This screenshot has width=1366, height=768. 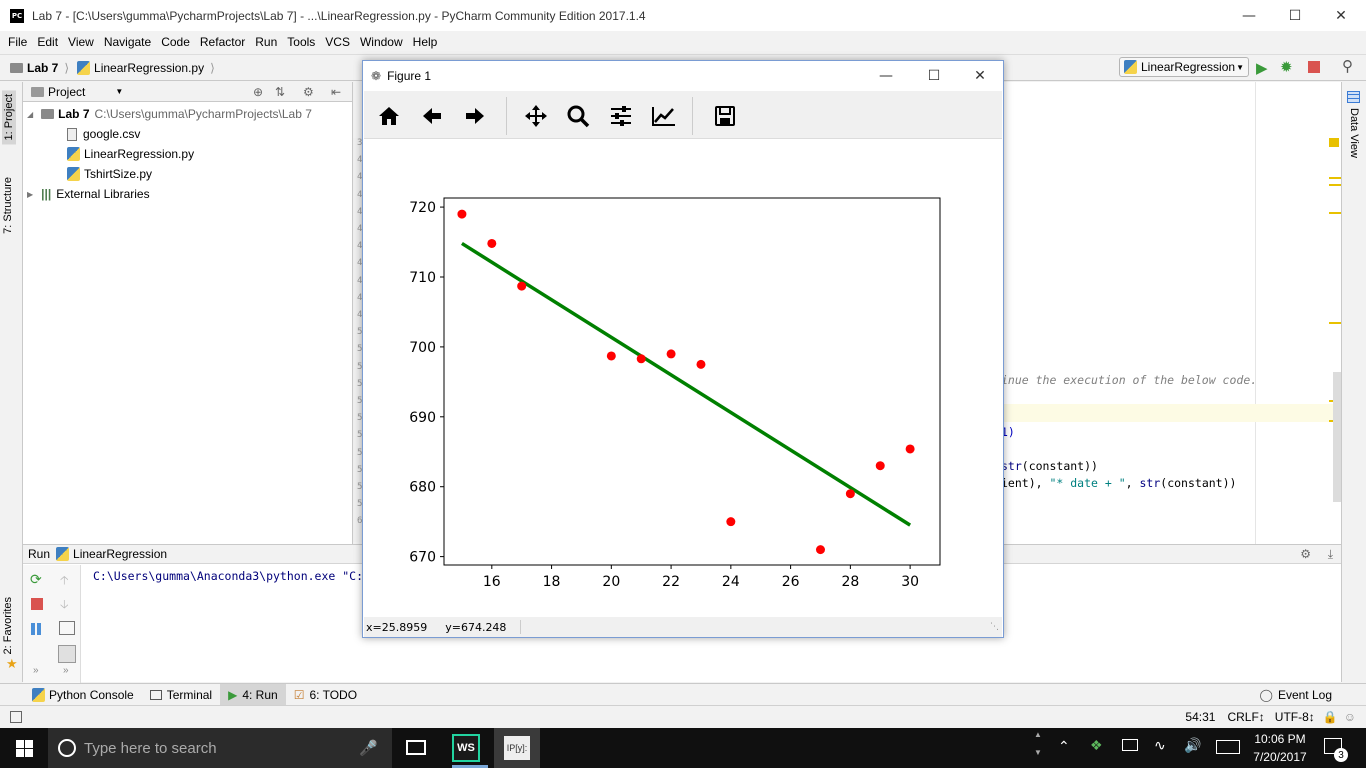 What do you see at coordinates (1038, 743) in the screenshot?
I see `scroll-arrows-icon: ▲ ▼` at bounding box center [1038, 743].